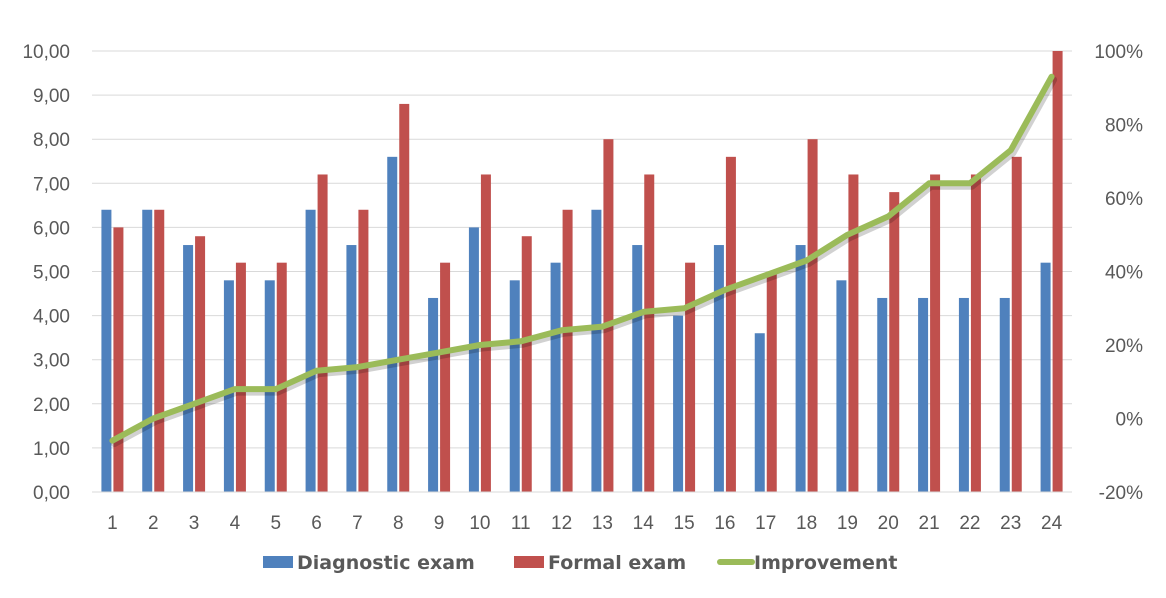 This screenshot has width=1166, height=598. I want to click on legend-diagnostic-exam: Diagnostic exam, so click(369, 563).